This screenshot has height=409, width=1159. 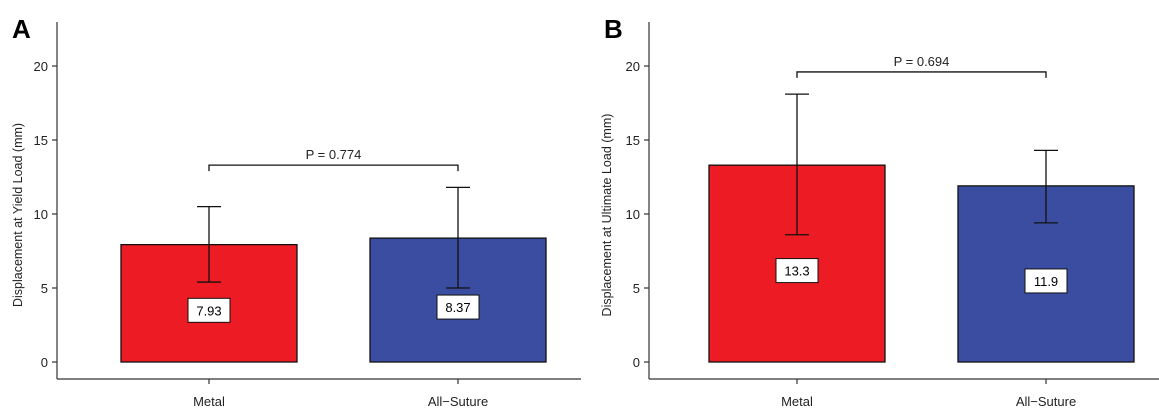 What do you see at coordinates (334, 154) in the screenshot?
I see `p-value-label: P = 0.774` at bounding box center [334, 154].